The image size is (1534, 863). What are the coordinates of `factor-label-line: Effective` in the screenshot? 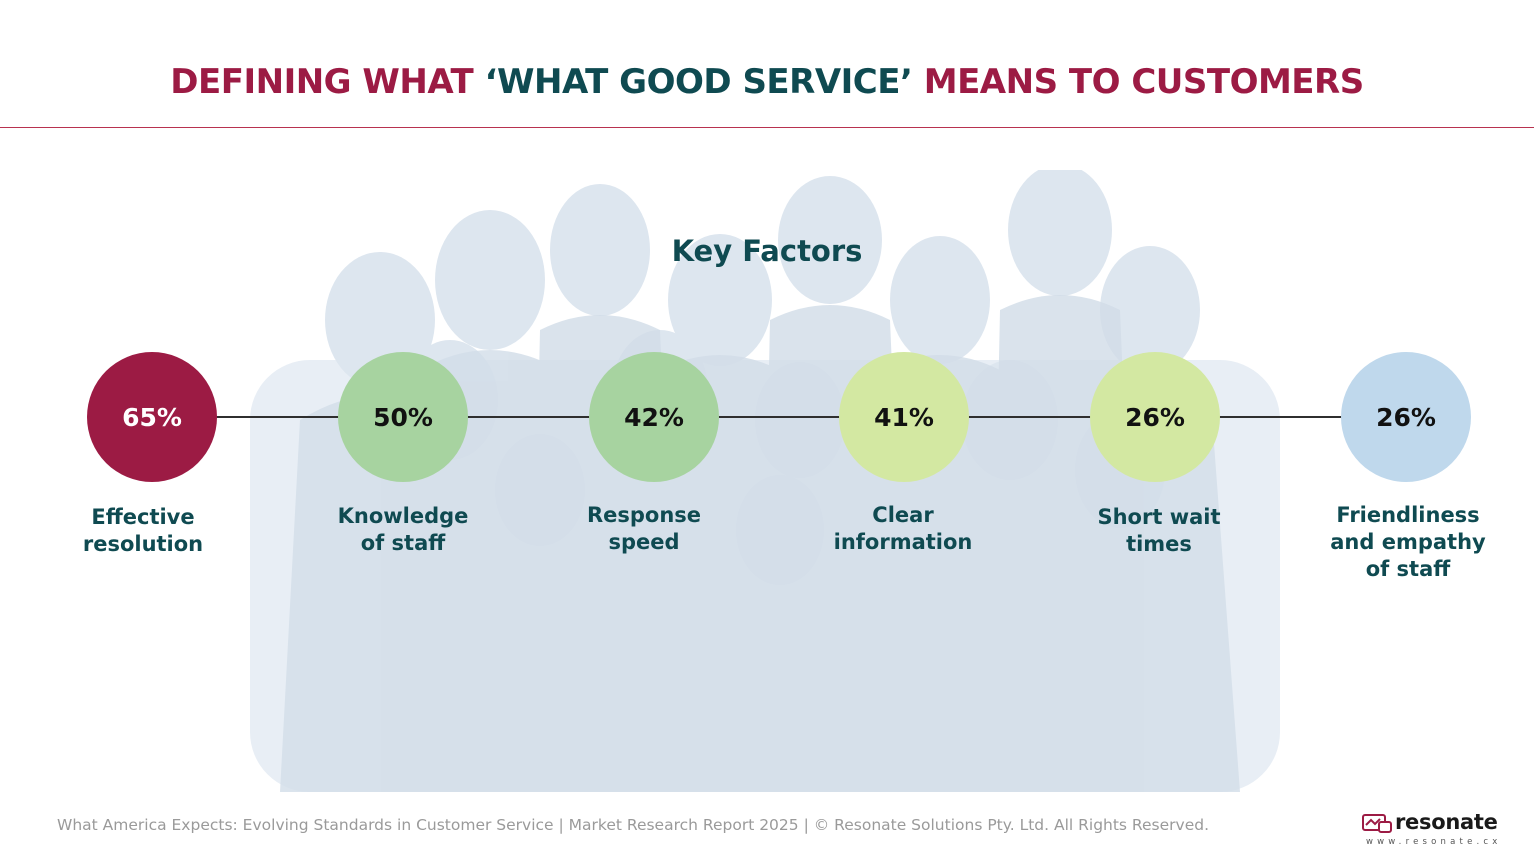 It's located at (143, 517).